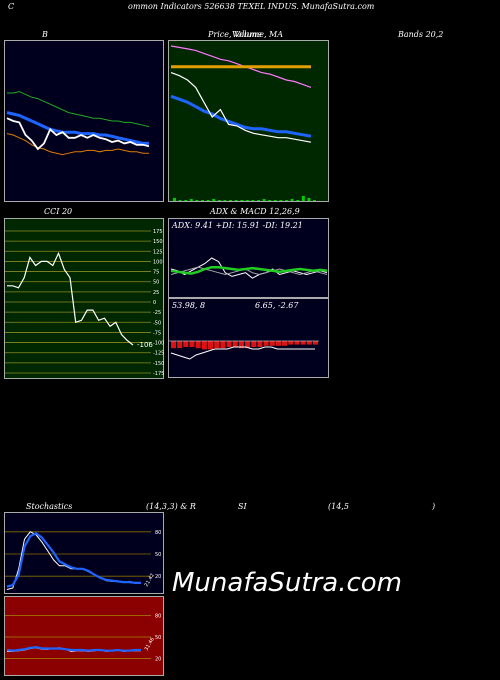 This screenshot has width=500, height=680. Describe the element at coordinates (158, 638) in the screenshot. I see `rsi-tick-label: 50` at that location.